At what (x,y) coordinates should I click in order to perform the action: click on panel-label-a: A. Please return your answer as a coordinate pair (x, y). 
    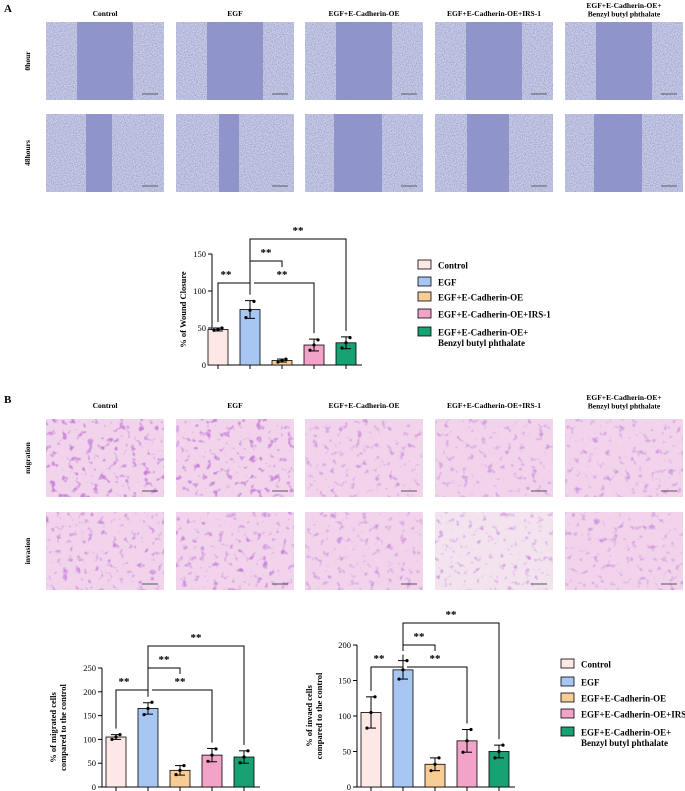
    Looking at the image, I should click on (8, 9).